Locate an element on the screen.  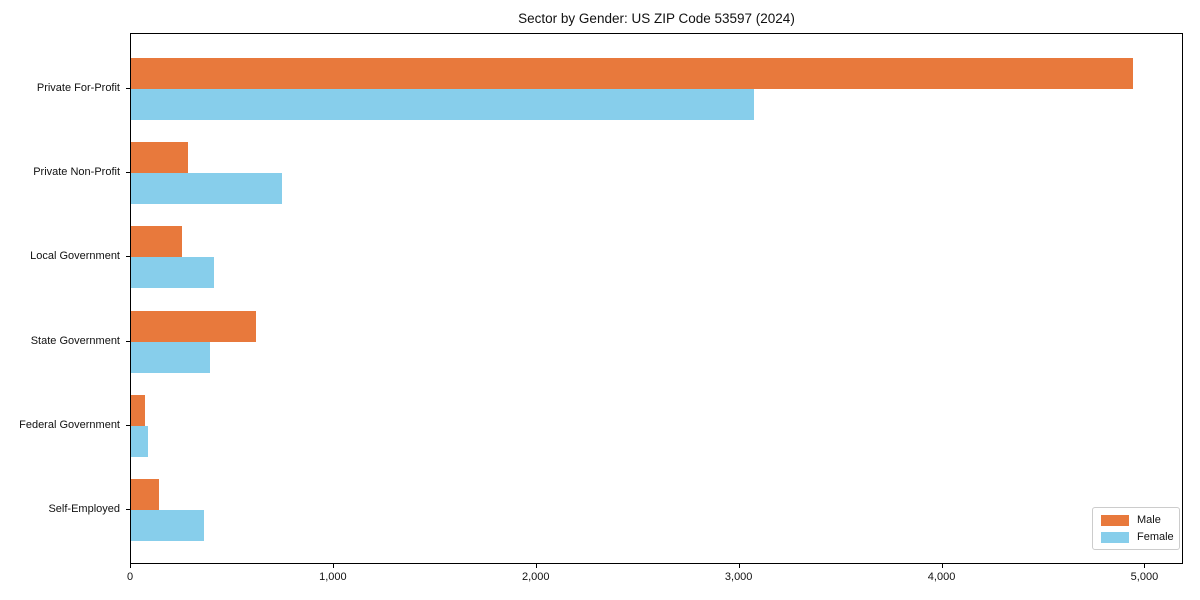
bar-female-federal-government is located at coordinates (140, 441).